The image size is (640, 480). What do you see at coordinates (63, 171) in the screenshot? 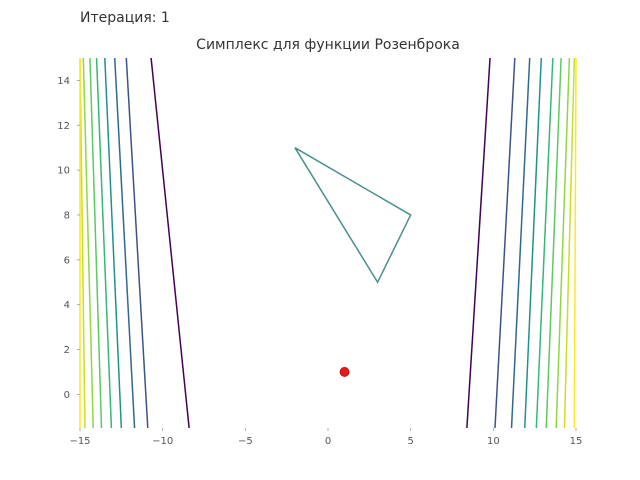
I see `y-tick-label-5: 10` at bounding box center [63, 171].